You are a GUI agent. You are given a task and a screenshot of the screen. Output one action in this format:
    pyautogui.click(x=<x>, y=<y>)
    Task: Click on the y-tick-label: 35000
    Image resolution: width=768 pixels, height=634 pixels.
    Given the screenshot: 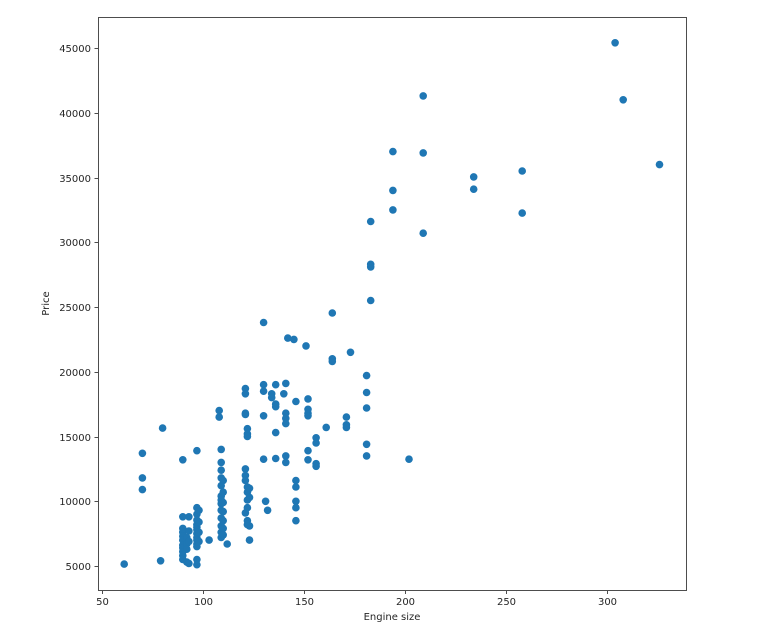 What is the action you would take?
    pyautogui.click(x=75, y=179)
    